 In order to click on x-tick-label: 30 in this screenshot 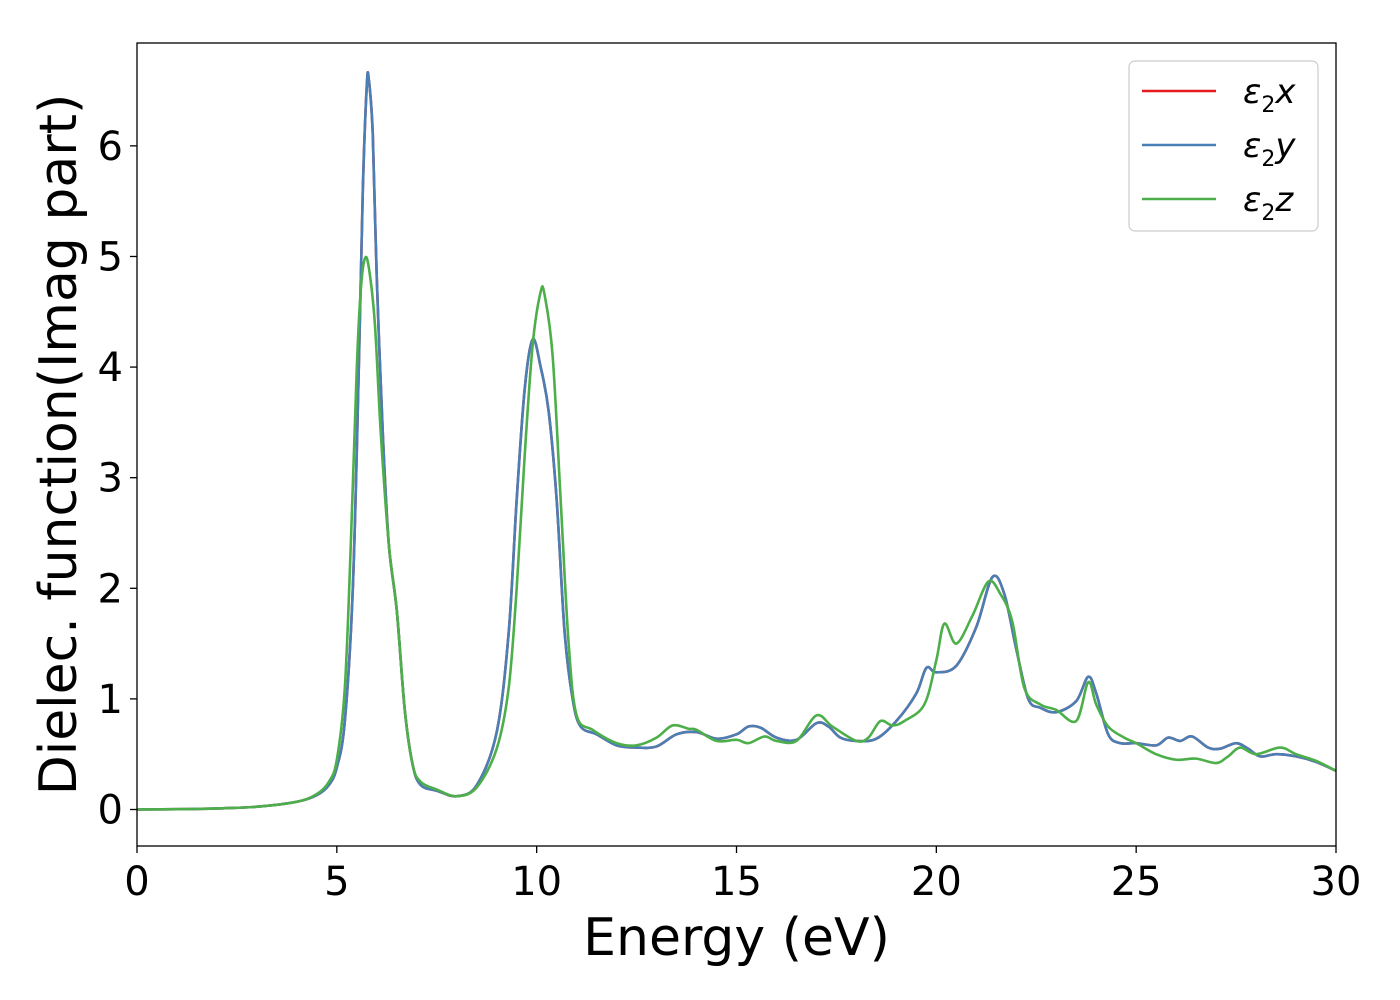, I will do `click(1336, 882)`.